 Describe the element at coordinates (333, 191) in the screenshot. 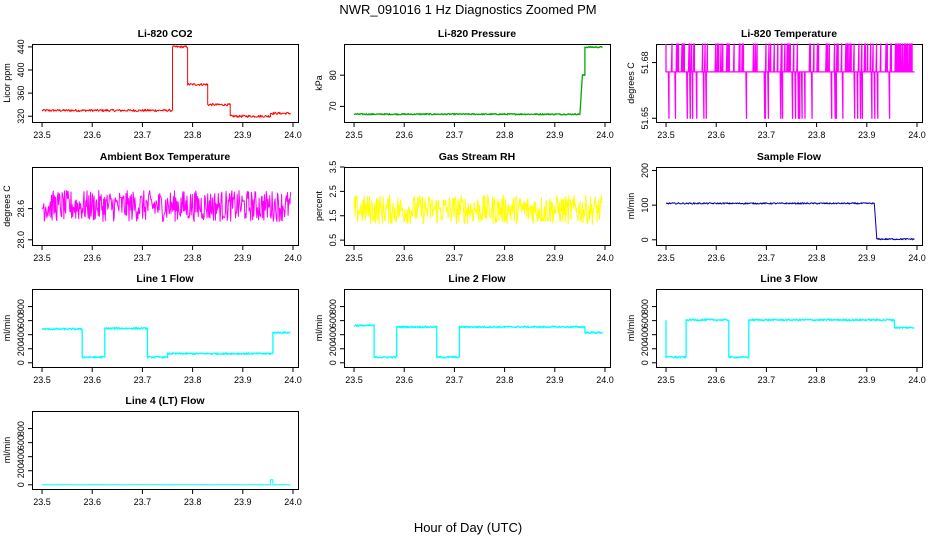

I see `y-tick-label: 2.5` at that location.